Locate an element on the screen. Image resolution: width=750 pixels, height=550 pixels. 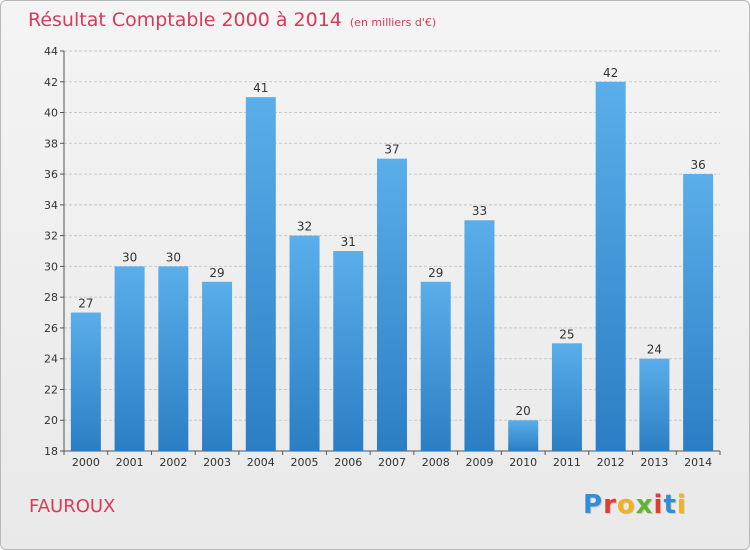
logo-letter: x is located at coordinates (644, 505).